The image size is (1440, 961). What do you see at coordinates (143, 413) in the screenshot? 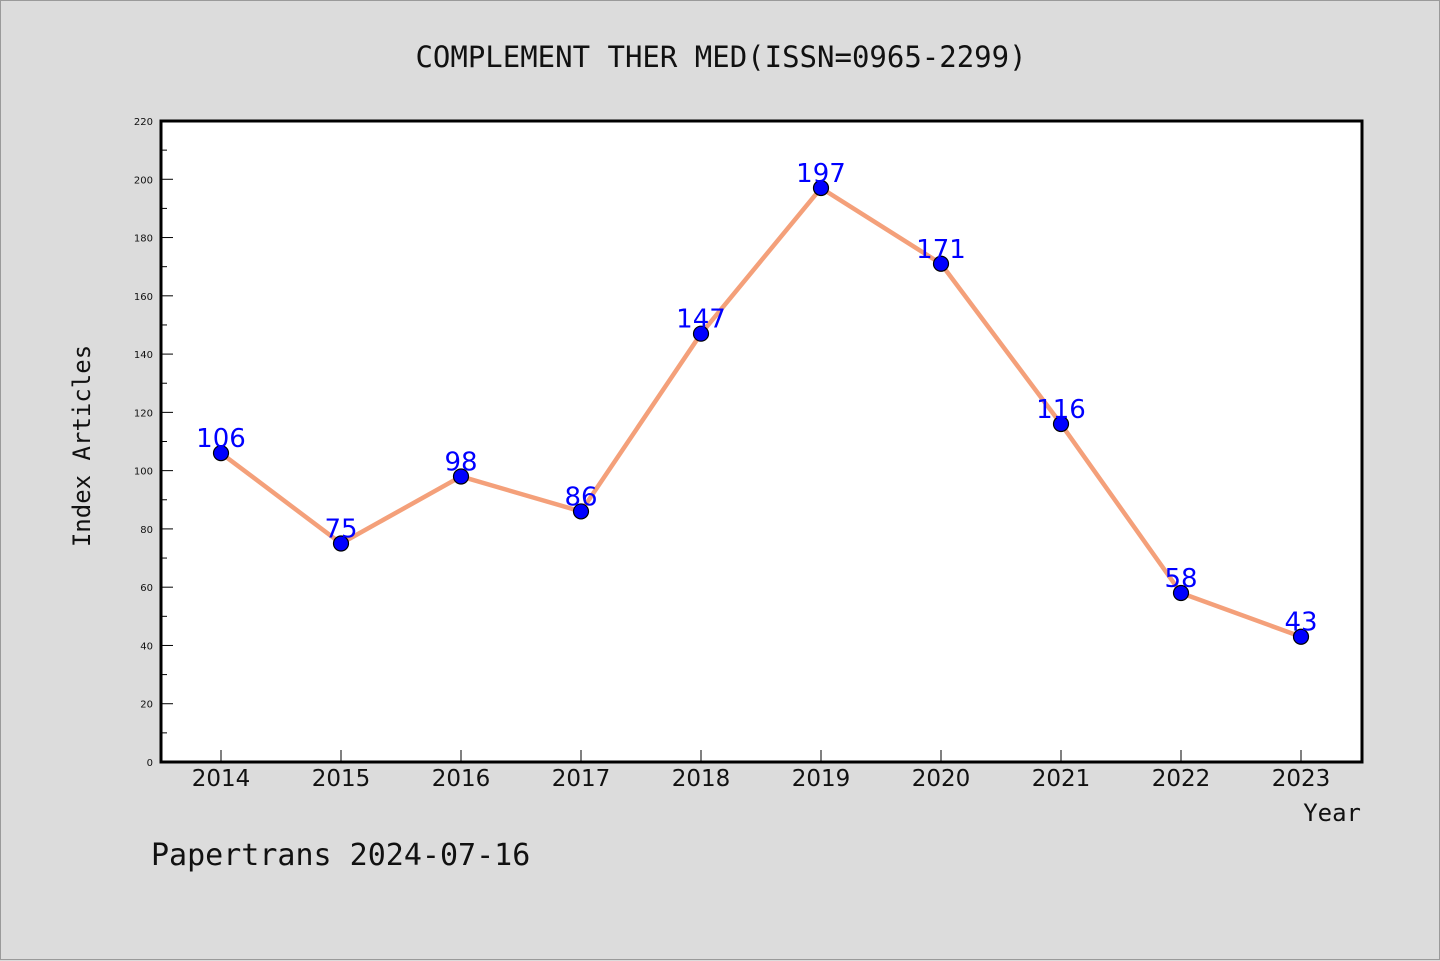
I see `y-tick-label: 120` at bounding box center [143, 413].